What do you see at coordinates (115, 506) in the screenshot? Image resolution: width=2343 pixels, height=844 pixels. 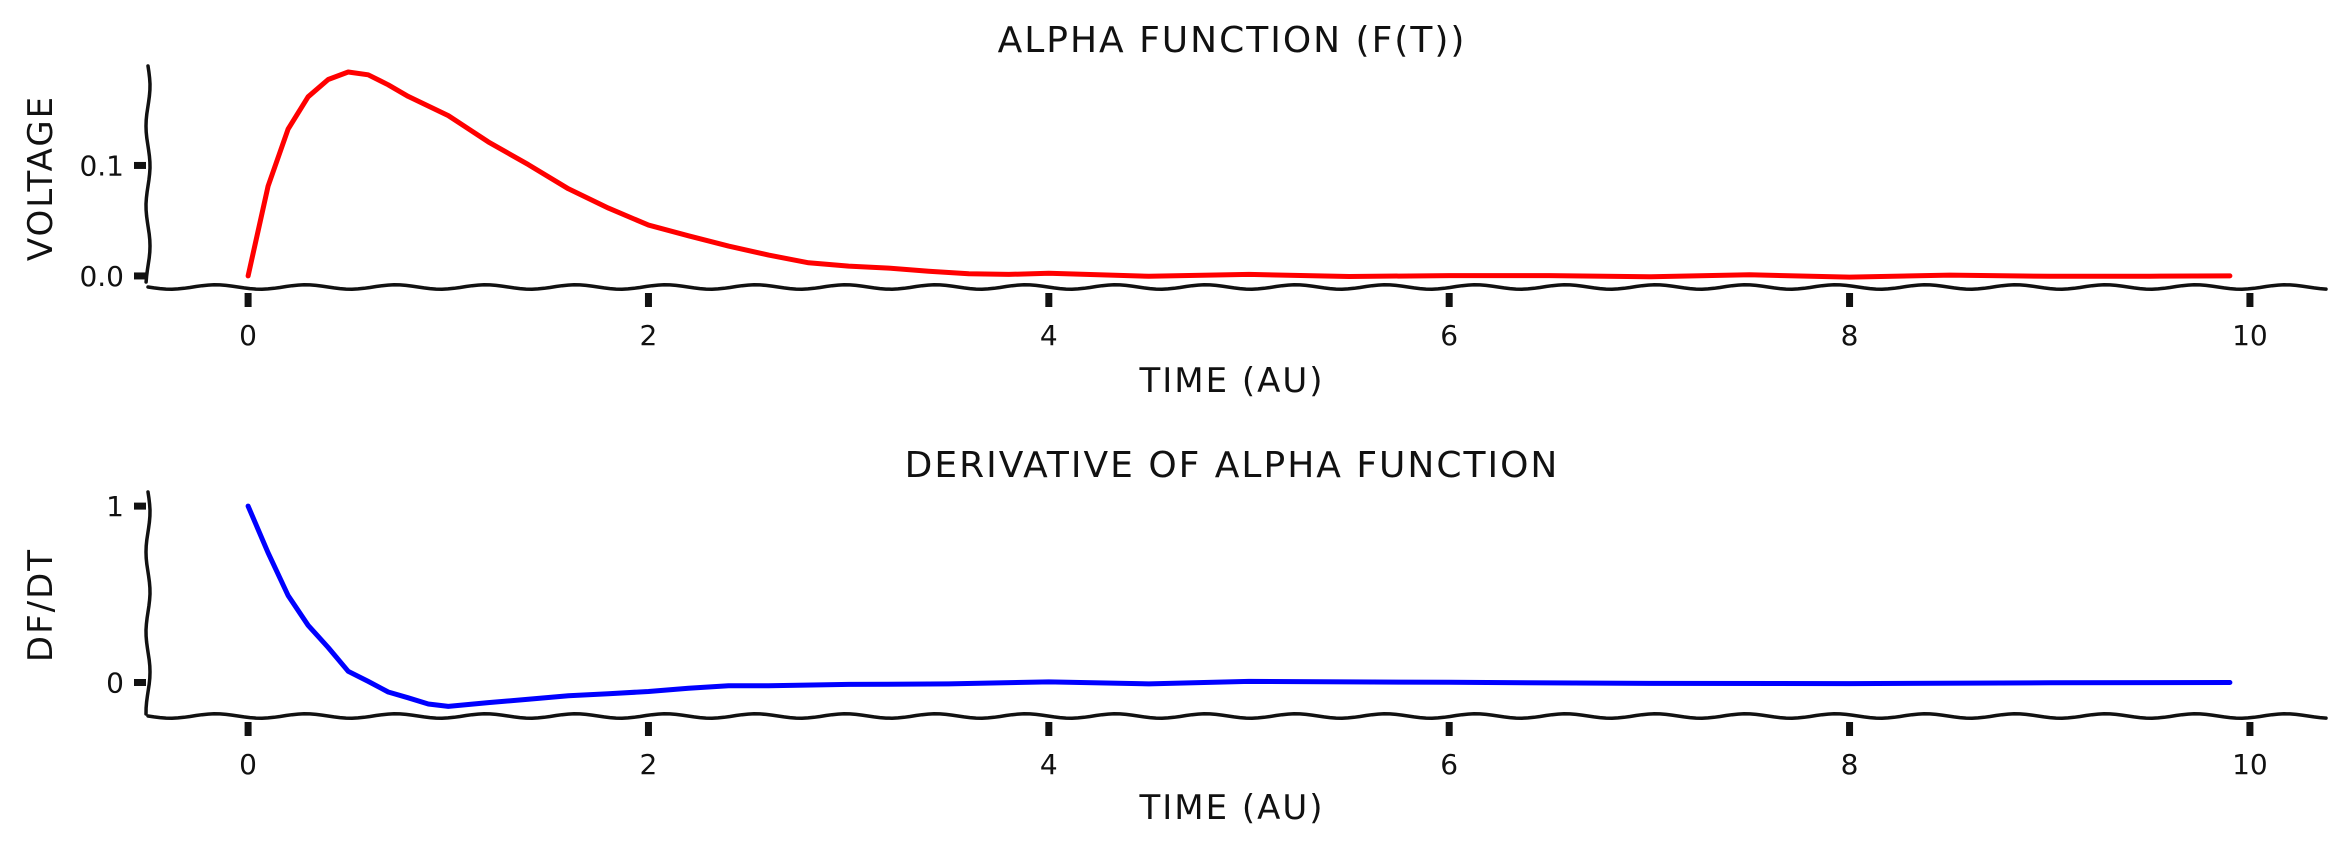 I see `y-tick-label: 1` at bounding box center [115, 506].